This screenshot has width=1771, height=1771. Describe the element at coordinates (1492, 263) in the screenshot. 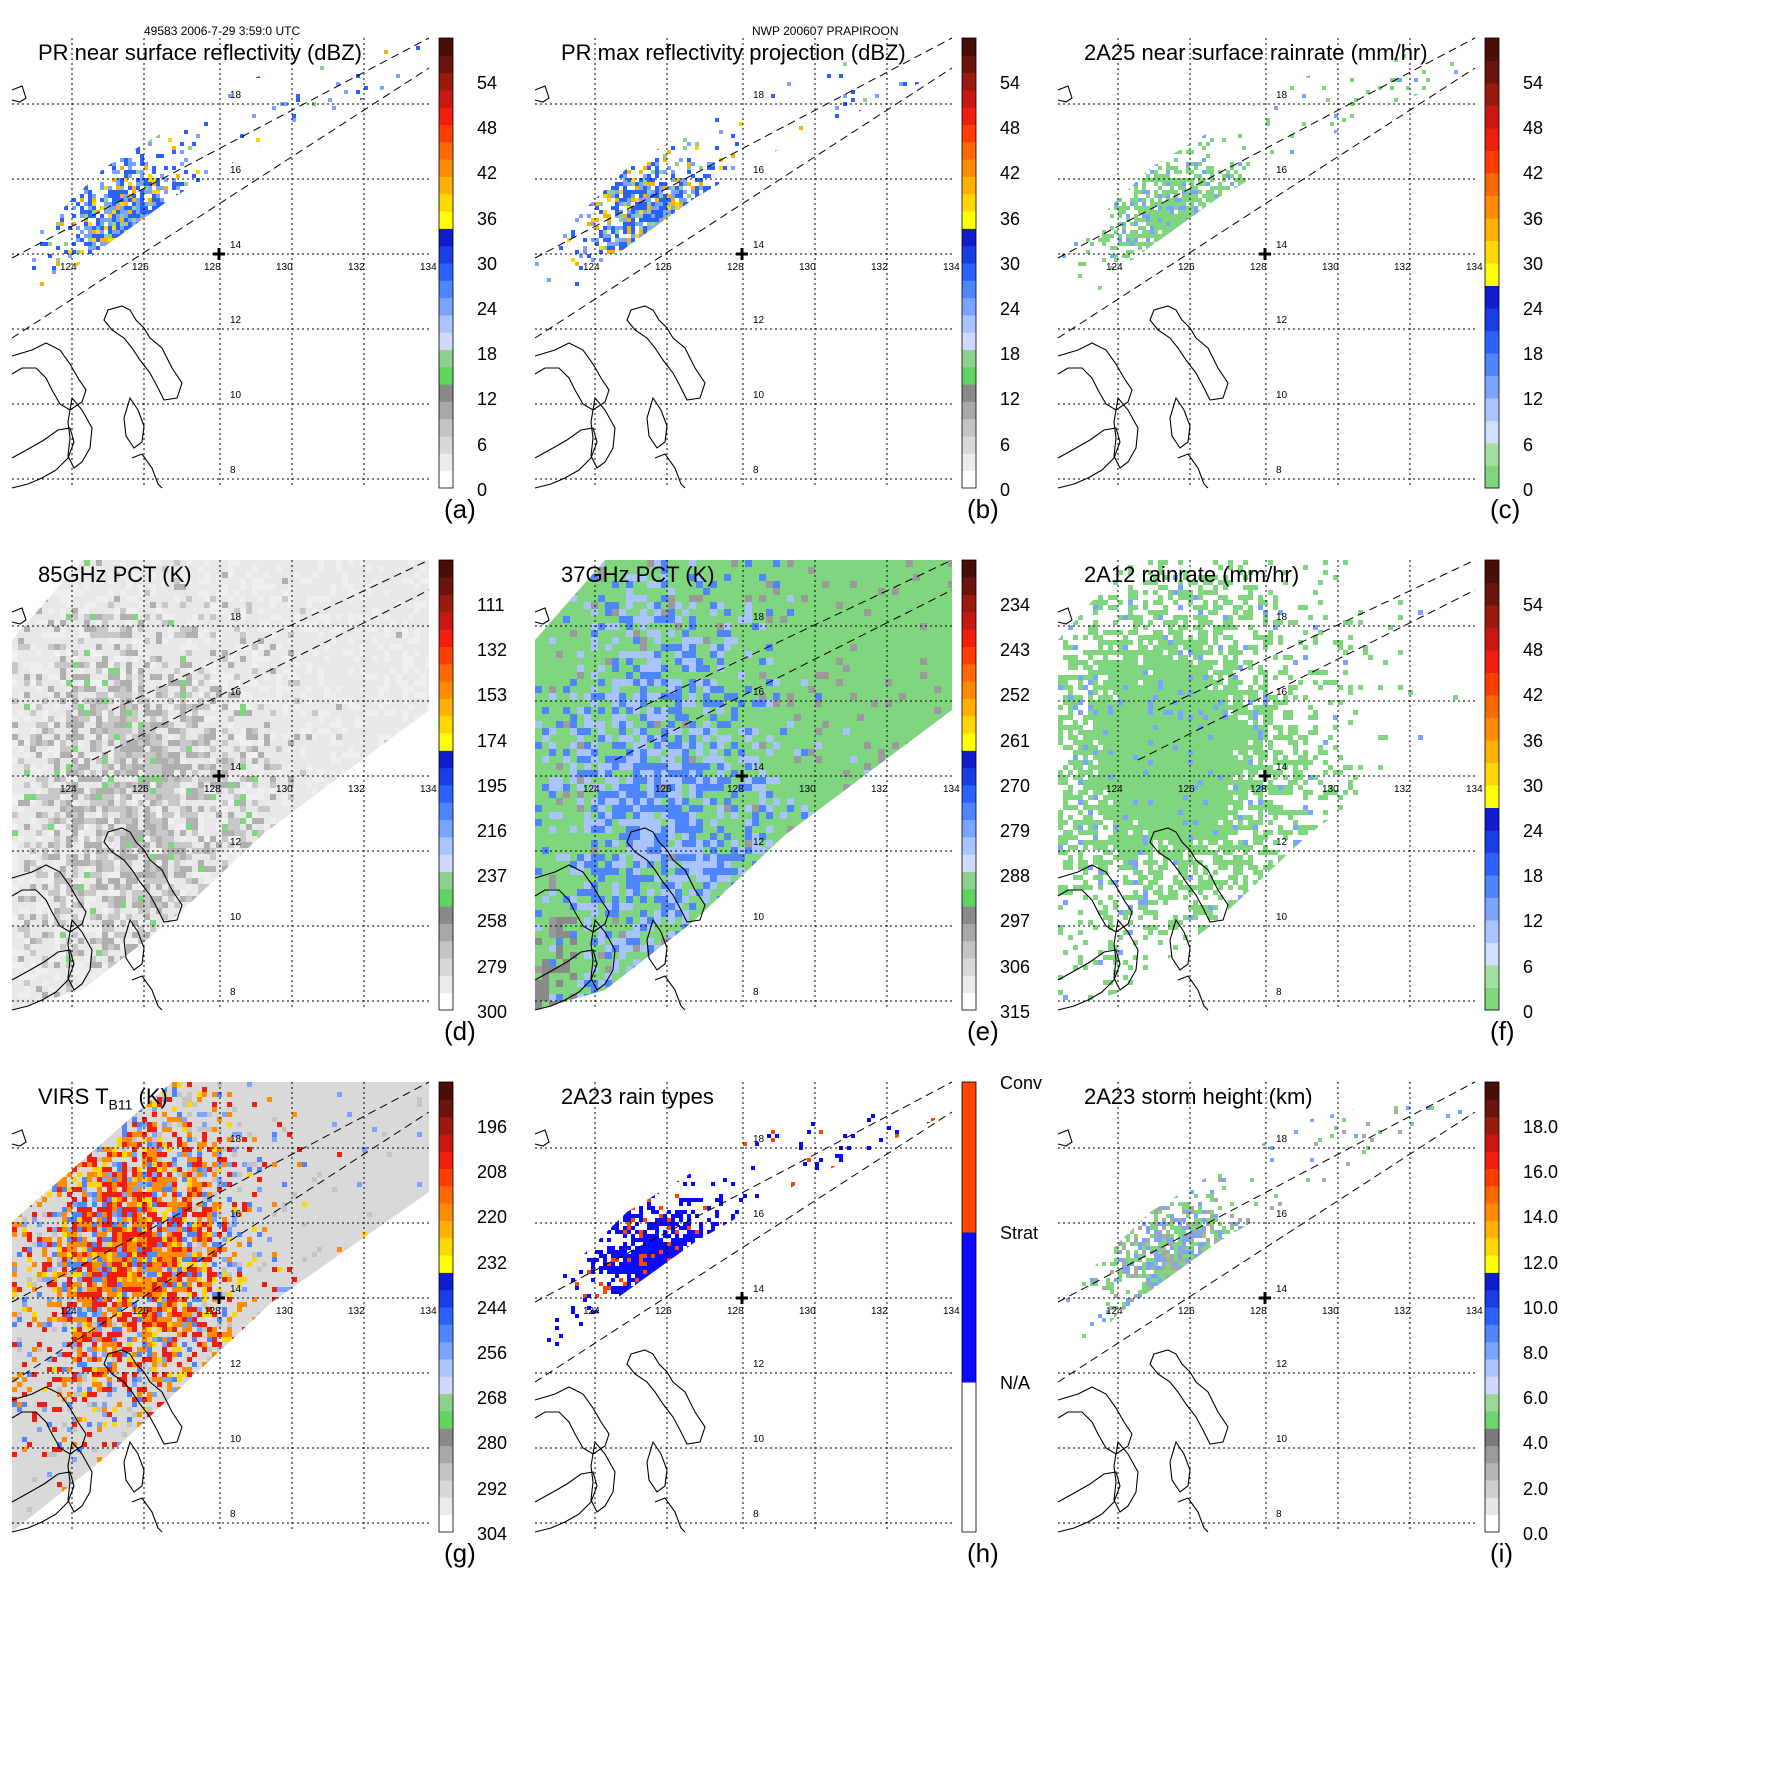

I see `colorbar` at that location.